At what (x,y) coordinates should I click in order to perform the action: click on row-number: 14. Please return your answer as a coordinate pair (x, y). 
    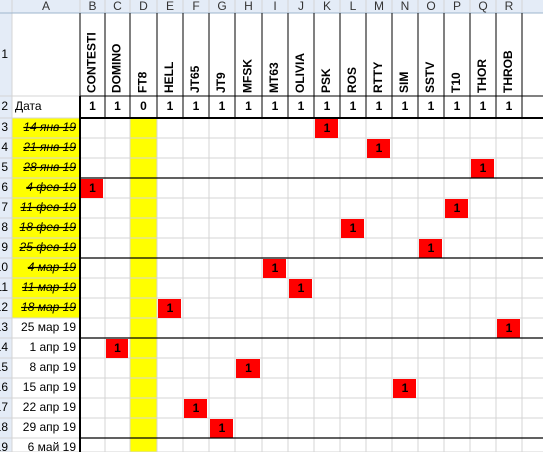
    Looking at the image, I should click on (4, 347).